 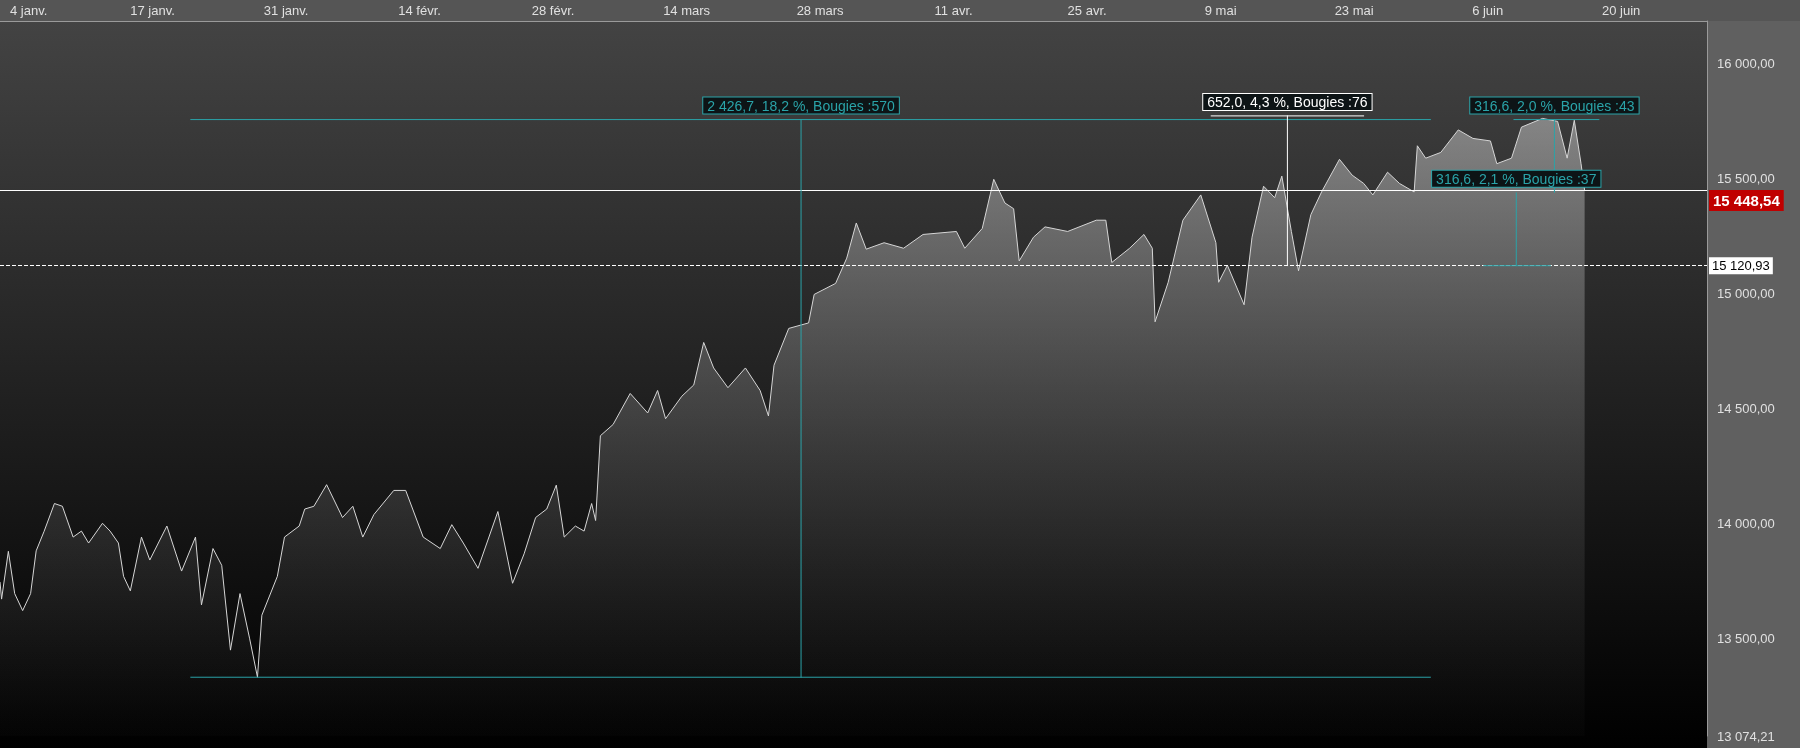 I want to click on x-tick-label: 14 févr., so click(x=419, y=10).